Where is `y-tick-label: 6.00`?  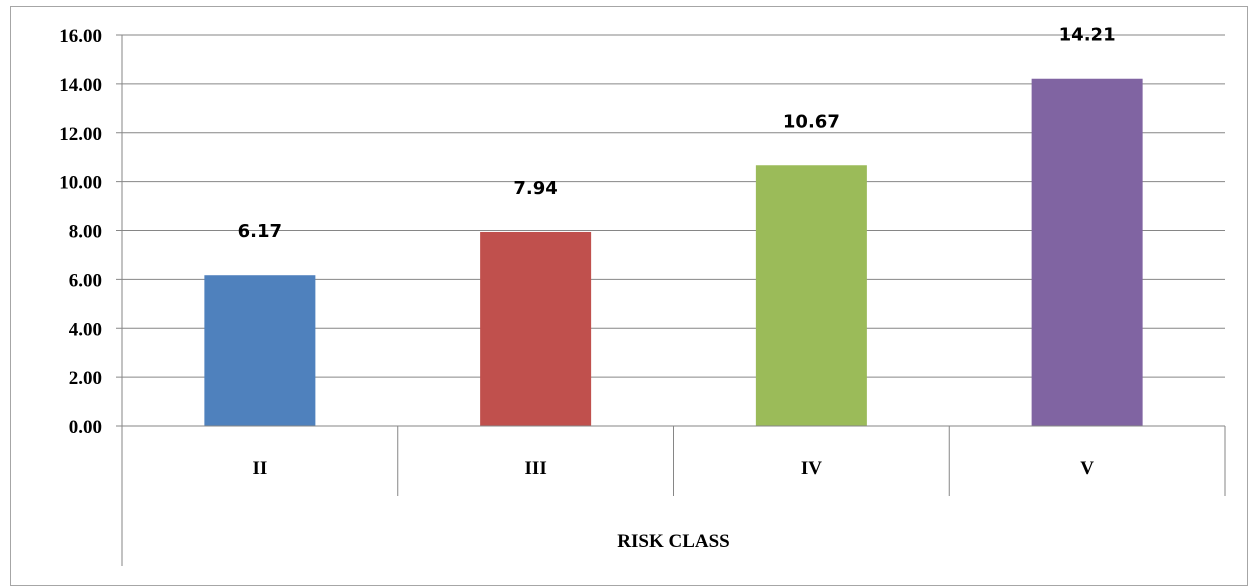 y-tick-label: 6.00 is located at coordinates (85, 280).